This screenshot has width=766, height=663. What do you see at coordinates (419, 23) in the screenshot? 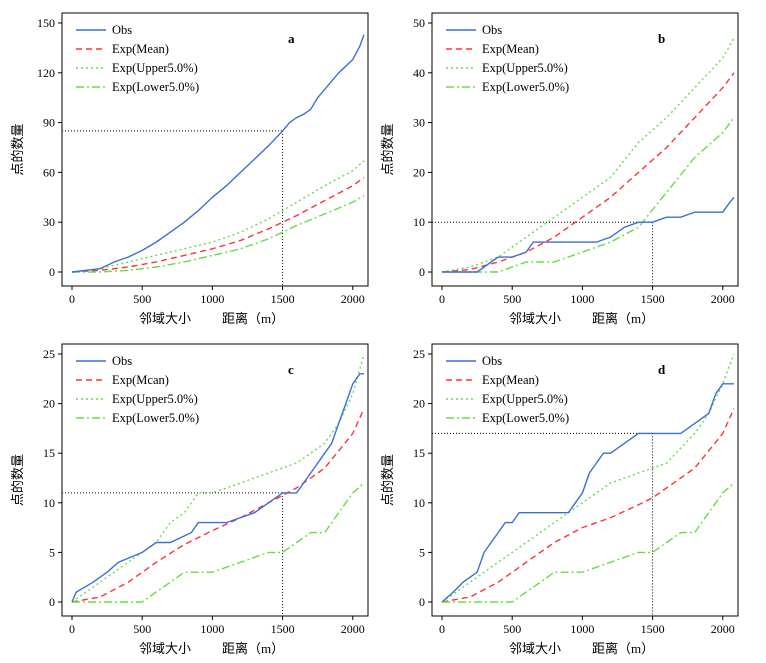
I see `y-tick-label: 50` at bounding box center [419, 23].